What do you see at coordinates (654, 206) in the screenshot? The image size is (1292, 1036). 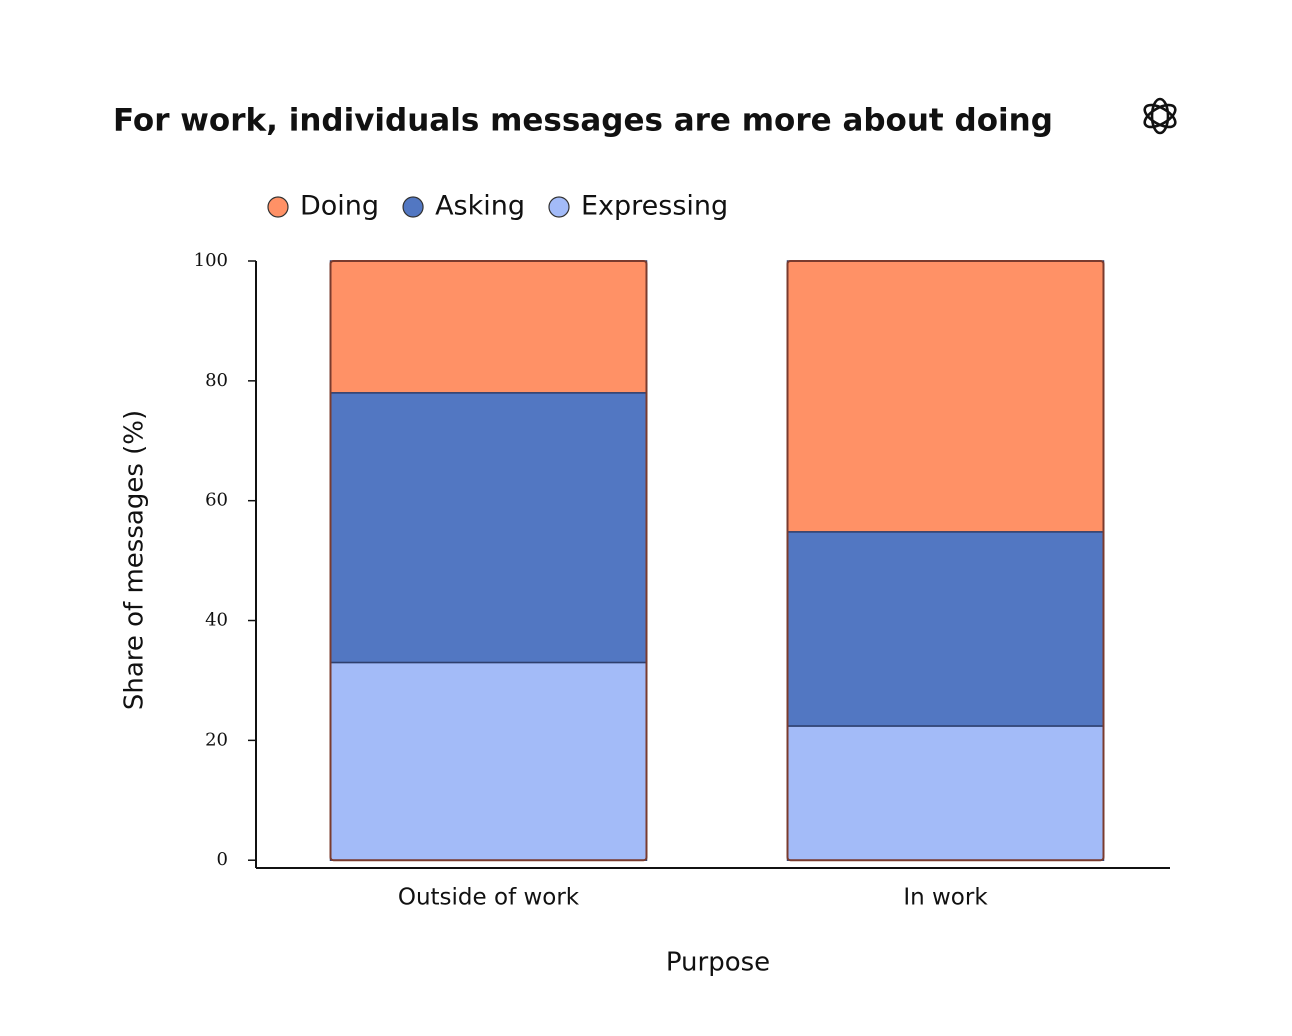 I see `legend-label: Expressing` at bounding box center [654, 206].